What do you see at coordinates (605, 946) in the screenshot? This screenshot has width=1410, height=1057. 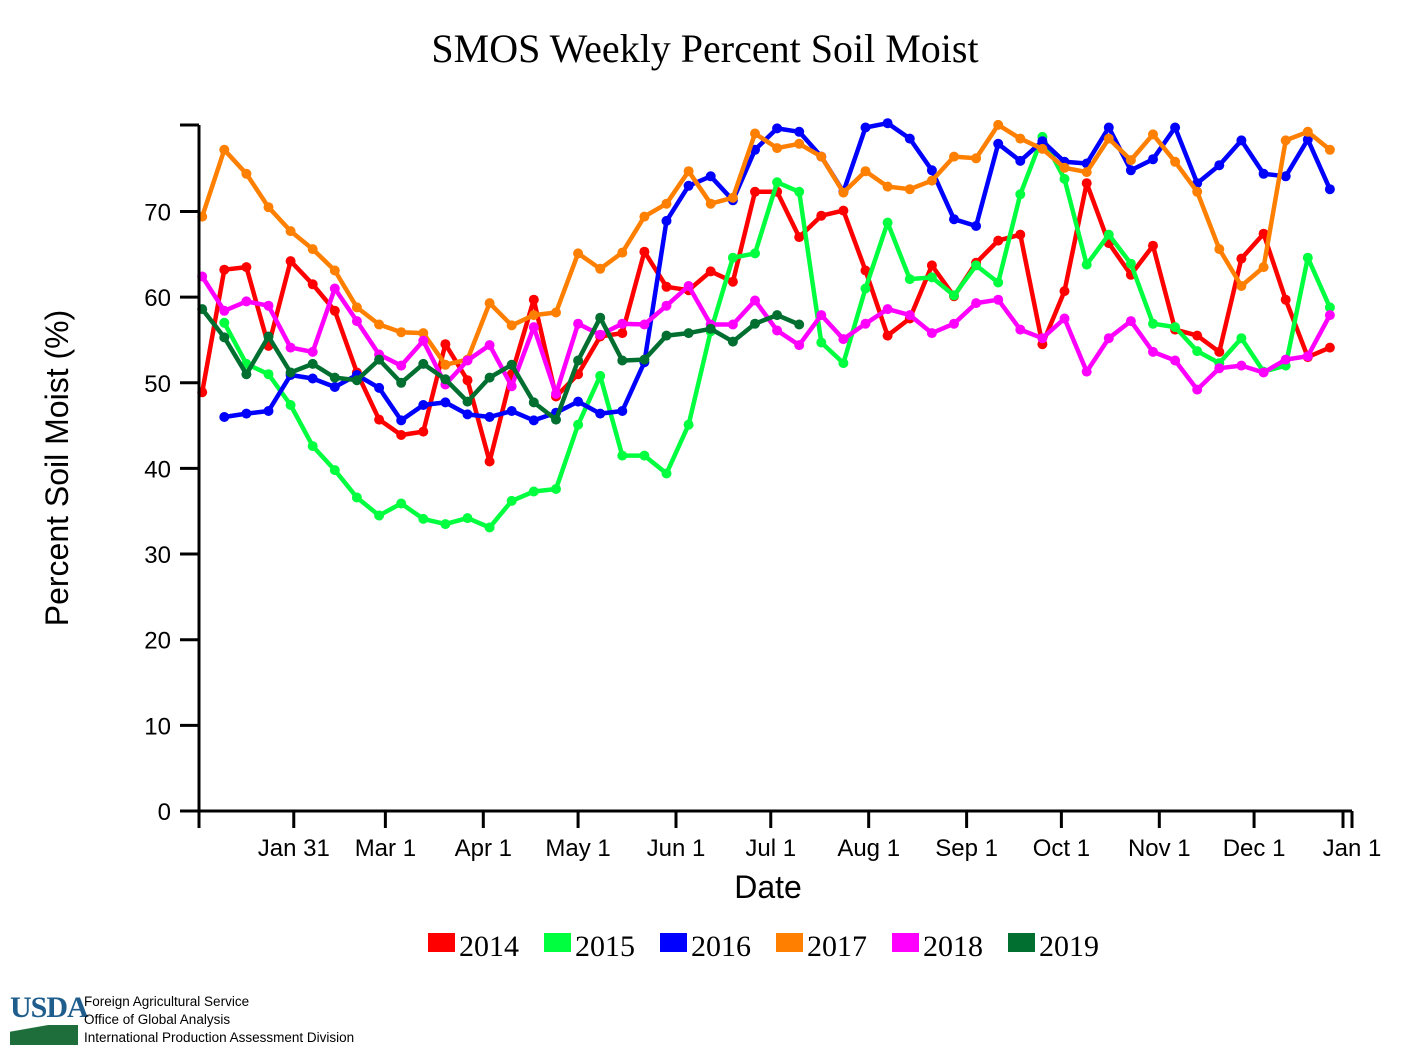 I see `legend-label-2015: 2015` at bounding box center [605, 946].